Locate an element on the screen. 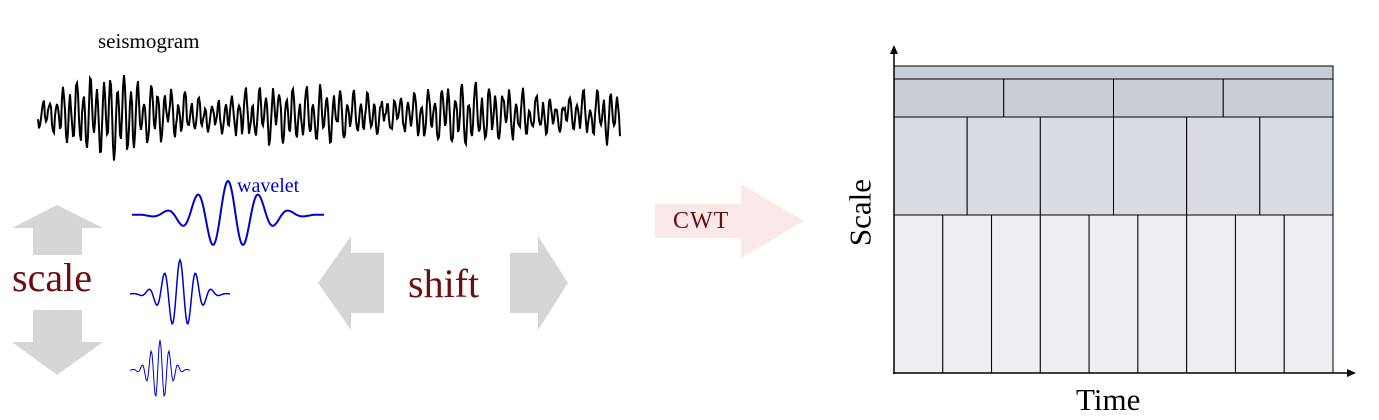 The width and height of the screenshot is (1379, 420). scale-up-arrow is located at coordinates (57, 230).